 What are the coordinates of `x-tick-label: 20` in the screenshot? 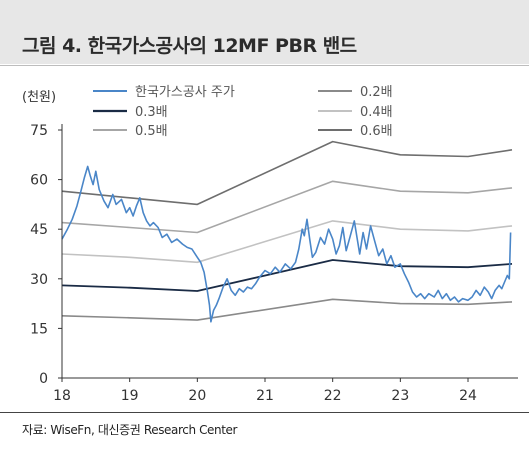 It's located at (197, 396).